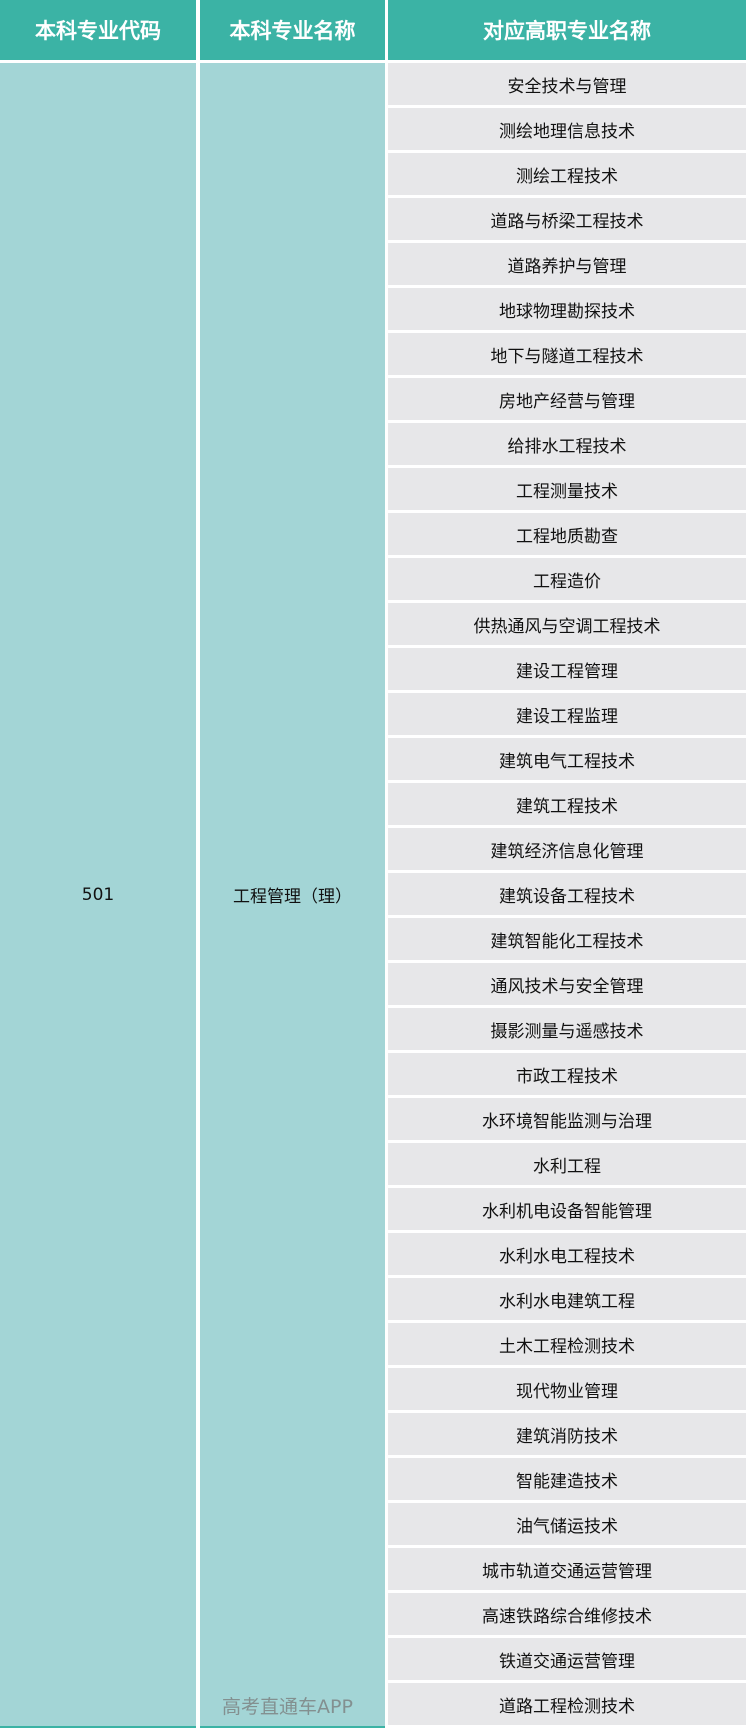 Image resolution: width=749 pixels, height=1728 pixels. What do you see at coordinates (567, 714) in the screenshot?
I see `vocational-major-row: 建设工程监理` at bounding box center [567, 714].